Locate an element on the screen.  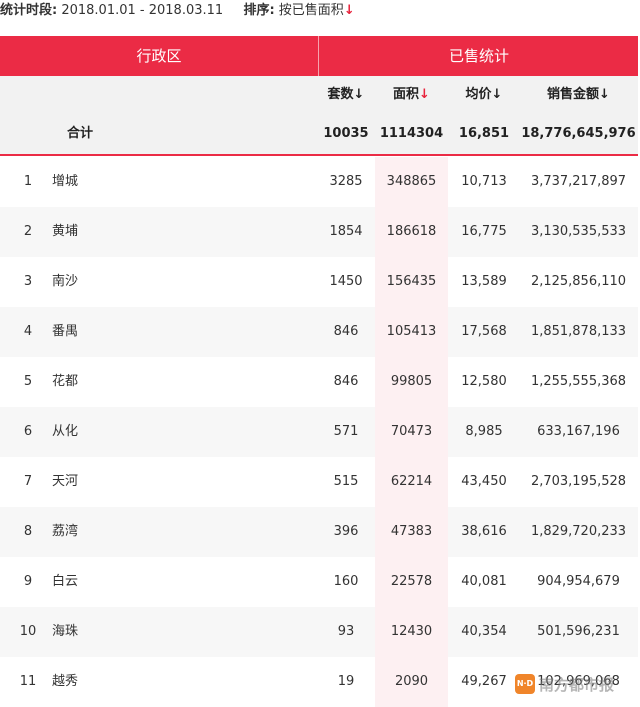
watermark-text: 南方都市报 is located at coordinates (577, 684).